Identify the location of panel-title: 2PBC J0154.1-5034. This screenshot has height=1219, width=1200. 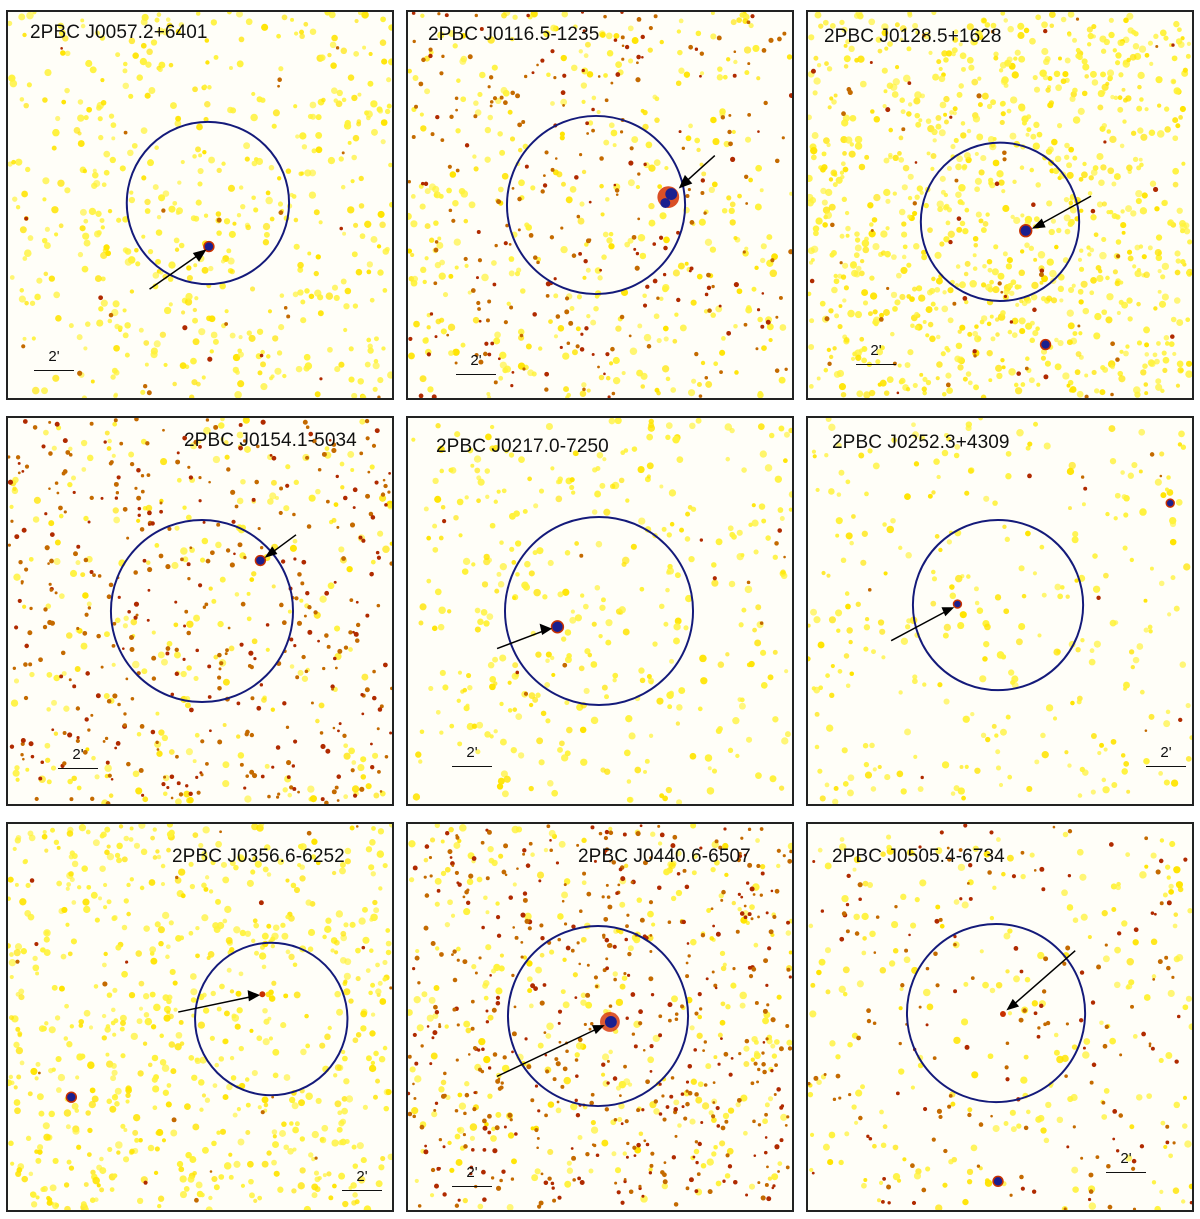
(270, 440).